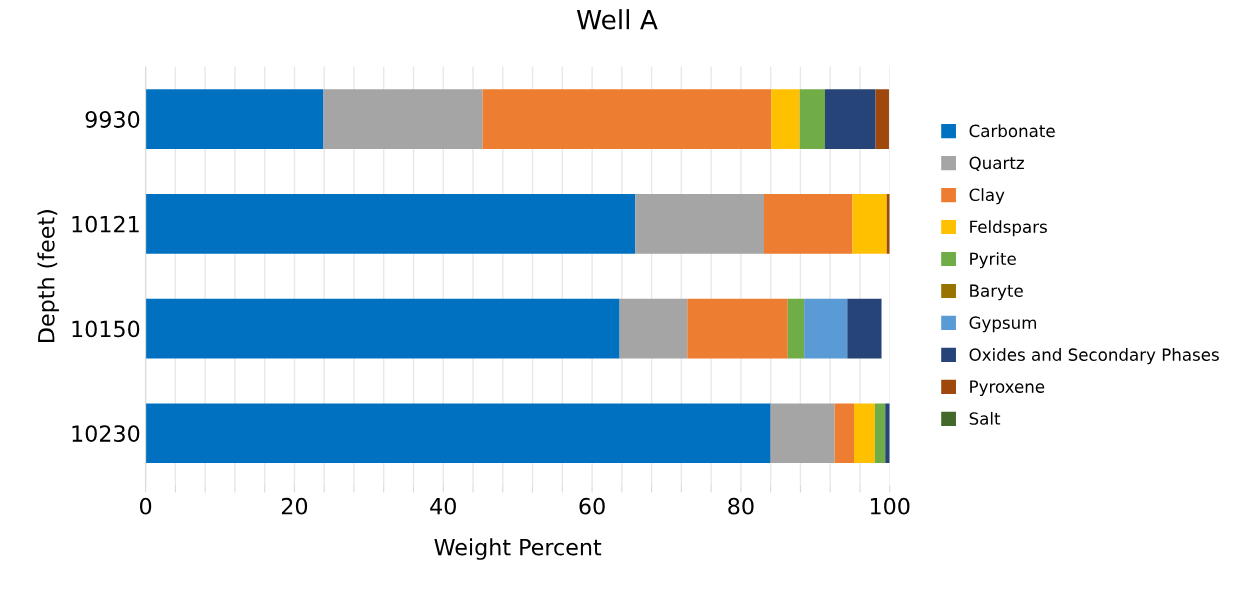 This screenshot has height=607, width=1234. Describe the element at coordinates (1008, 228) in the screenshot. I see `legend-label: Feldspars` at that location.